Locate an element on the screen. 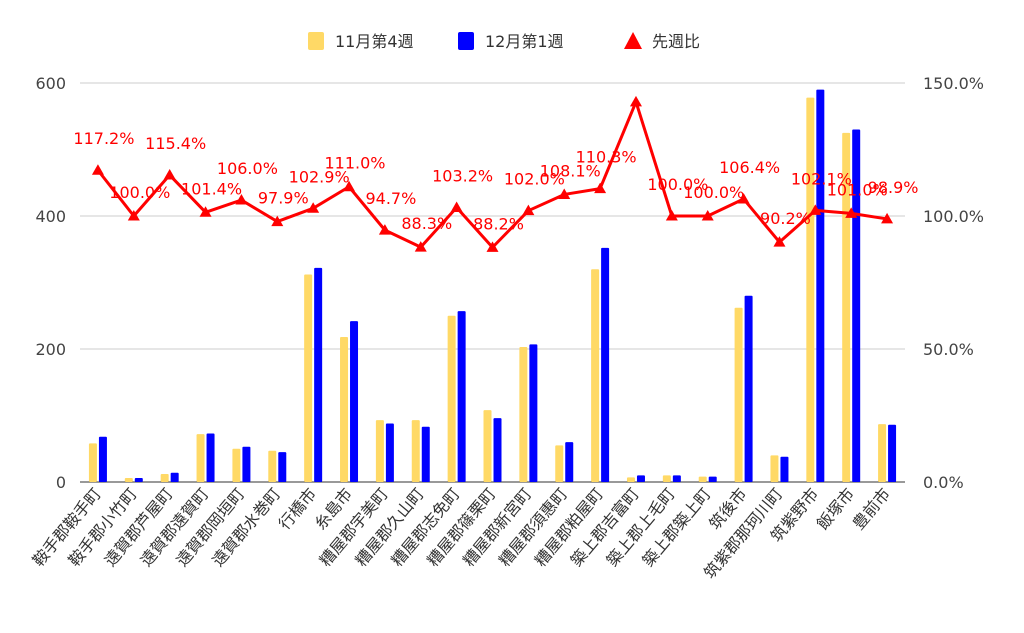 Image resolution: width=1024 pixels, height=633 pixels. category-label: 行橋市 is located at coordinates (297, 508).